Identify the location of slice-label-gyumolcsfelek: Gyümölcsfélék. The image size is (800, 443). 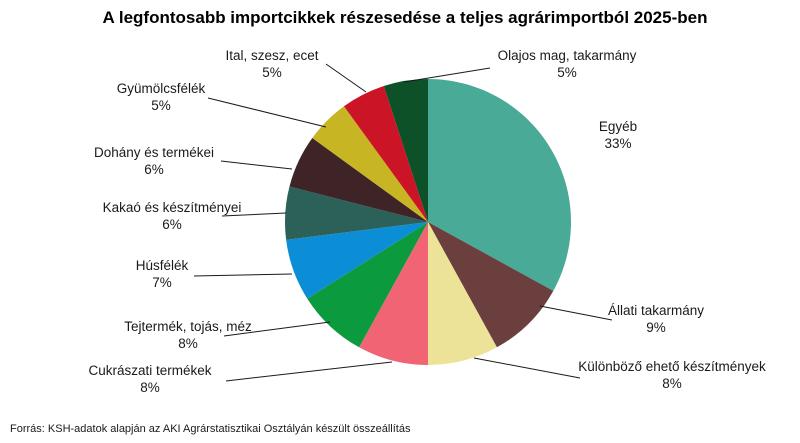
(161, 88).